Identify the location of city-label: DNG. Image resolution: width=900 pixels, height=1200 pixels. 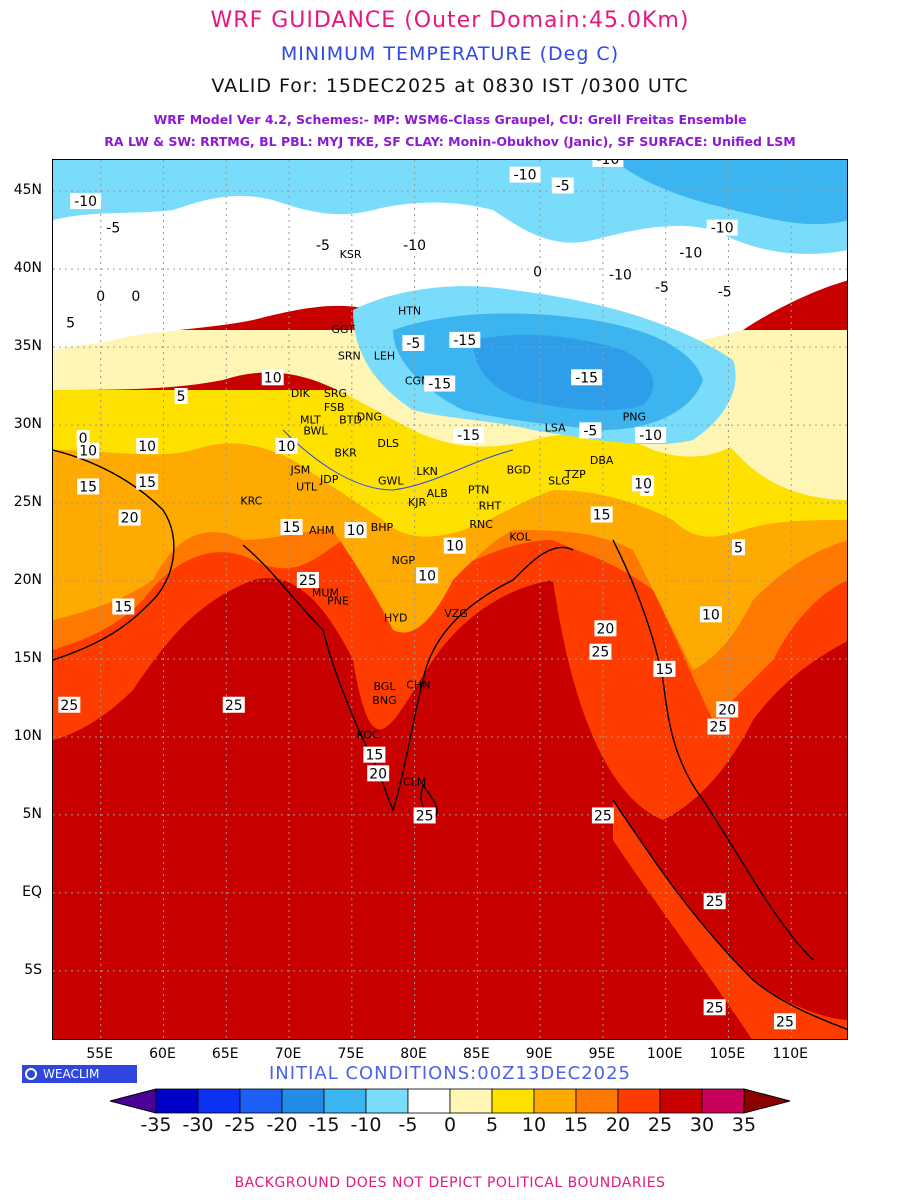
(369, 416).